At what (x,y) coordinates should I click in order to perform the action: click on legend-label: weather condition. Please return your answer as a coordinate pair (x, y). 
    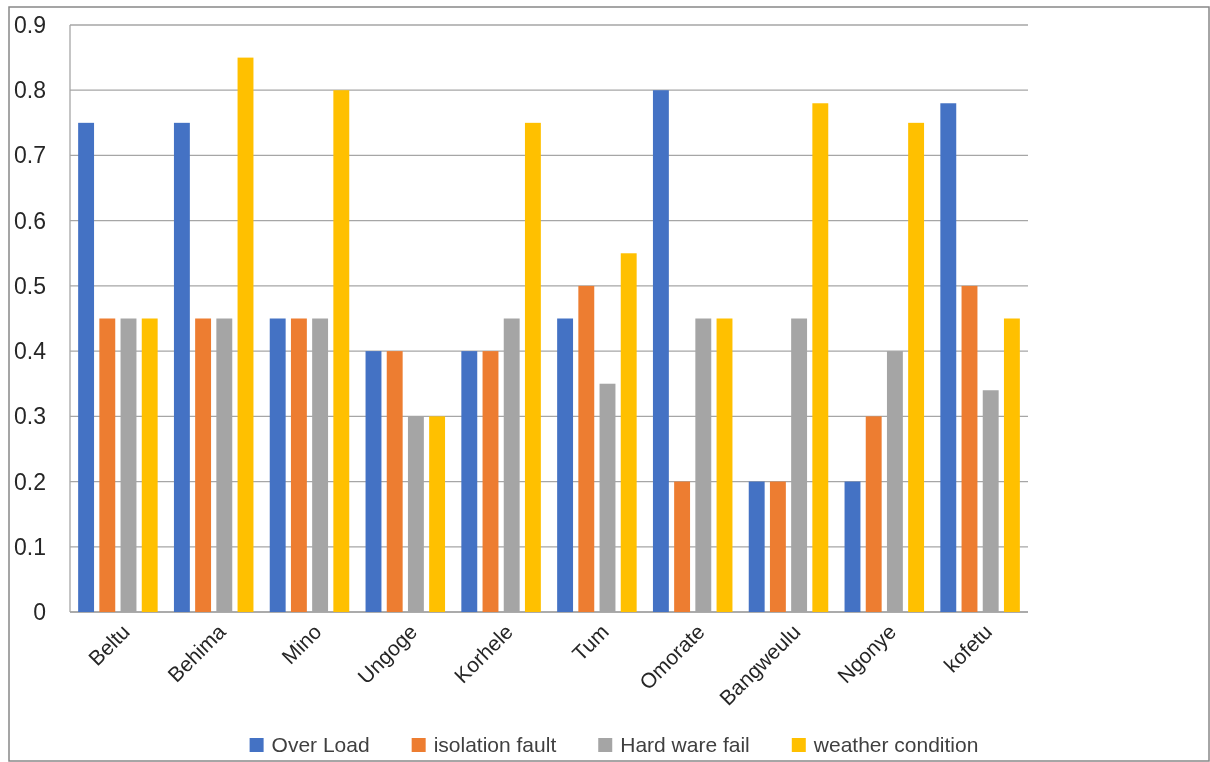
    Looking at the image, I should click on (895, 745).